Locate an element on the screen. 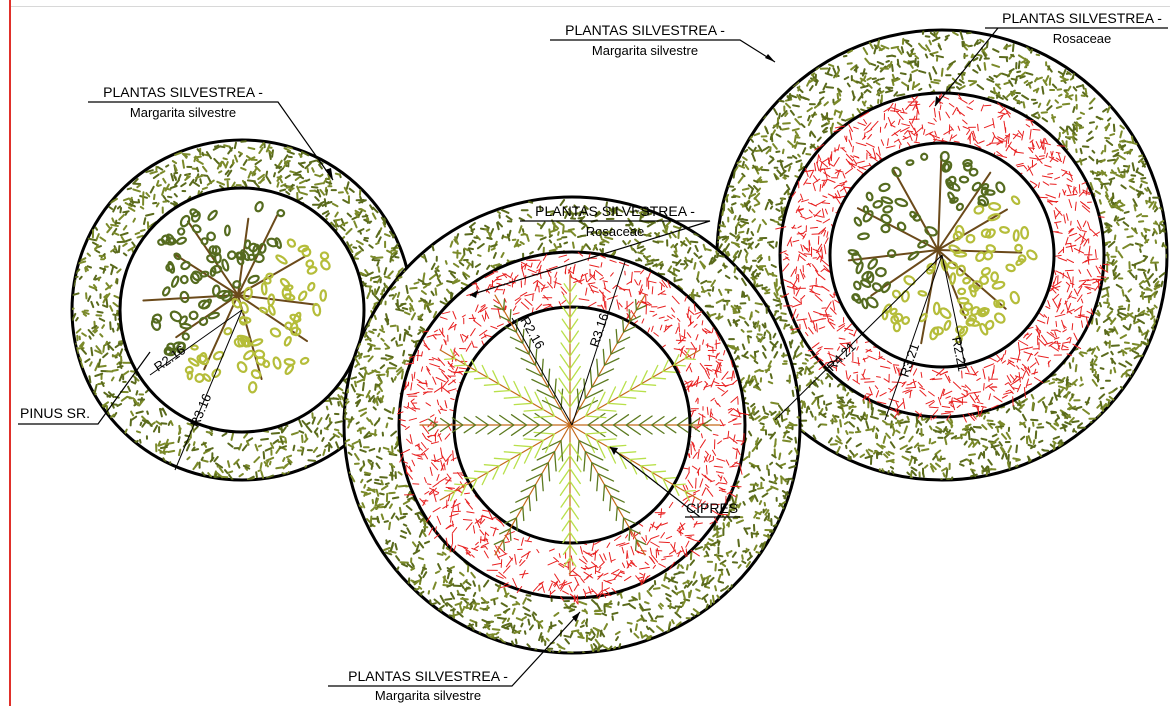  label-center-top-line1: PLANTAS SILVESTREA - is located at coordinates (615, 211).